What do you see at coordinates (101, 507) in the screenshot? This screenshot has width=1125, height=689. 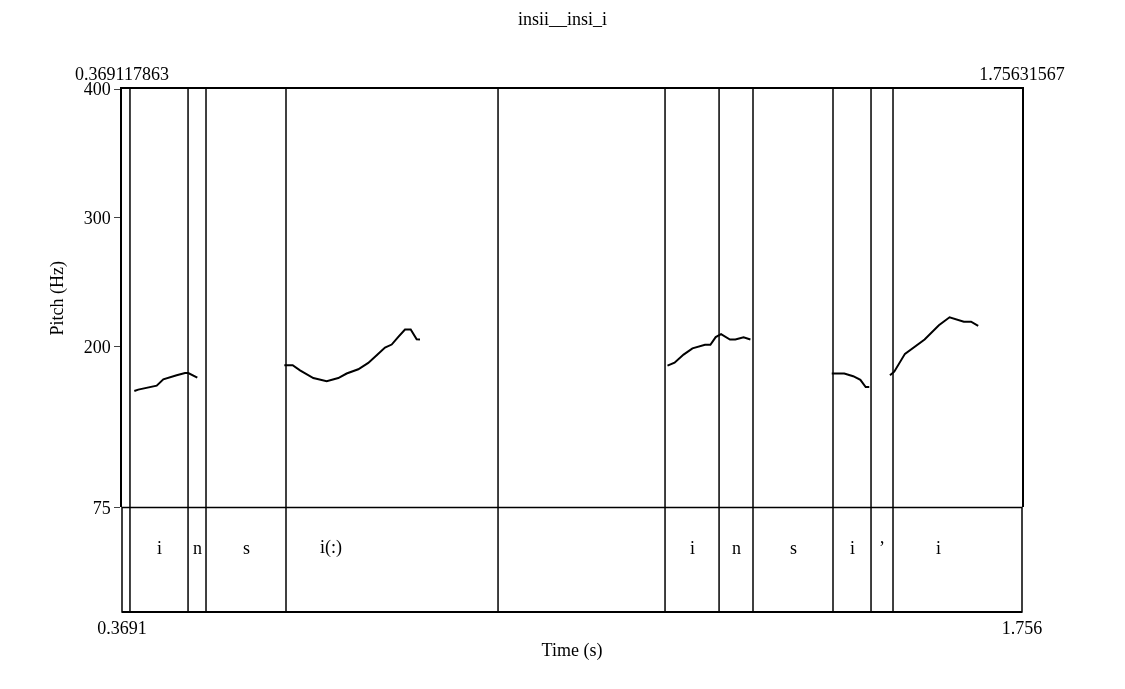 I see `y-tick-label: 75` at bounding box center [101, 507].